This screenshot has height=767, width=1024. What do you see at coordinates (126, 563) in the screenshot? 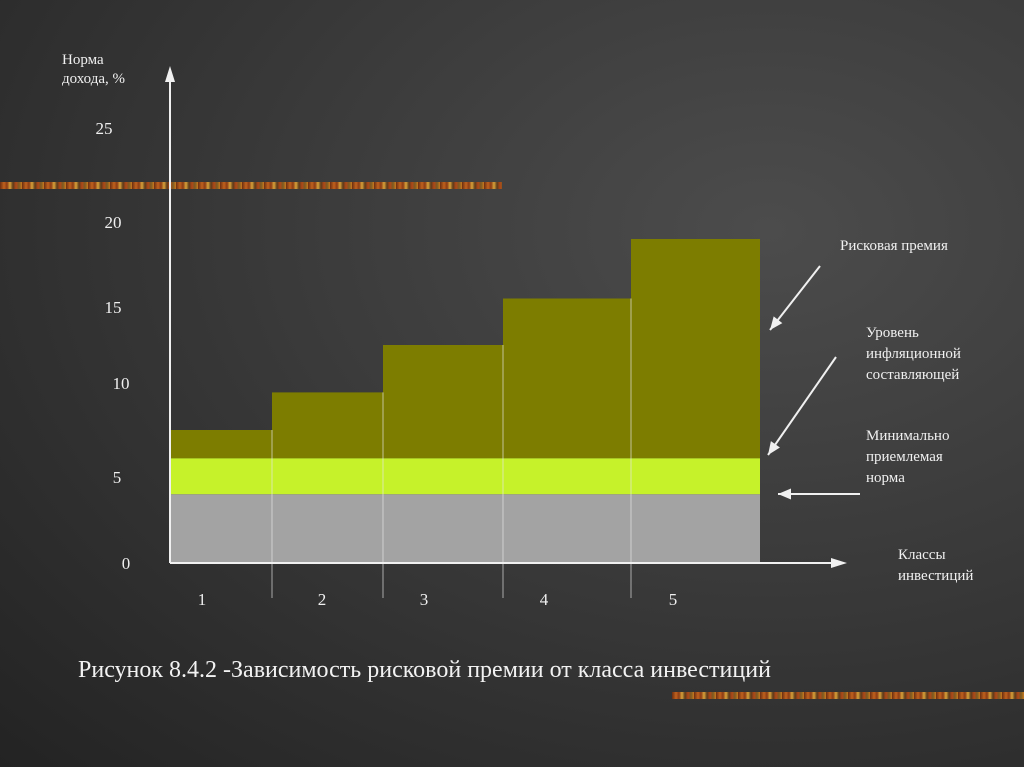
I see `y-tick-label-0: 0` at bounding box center [126, 563].